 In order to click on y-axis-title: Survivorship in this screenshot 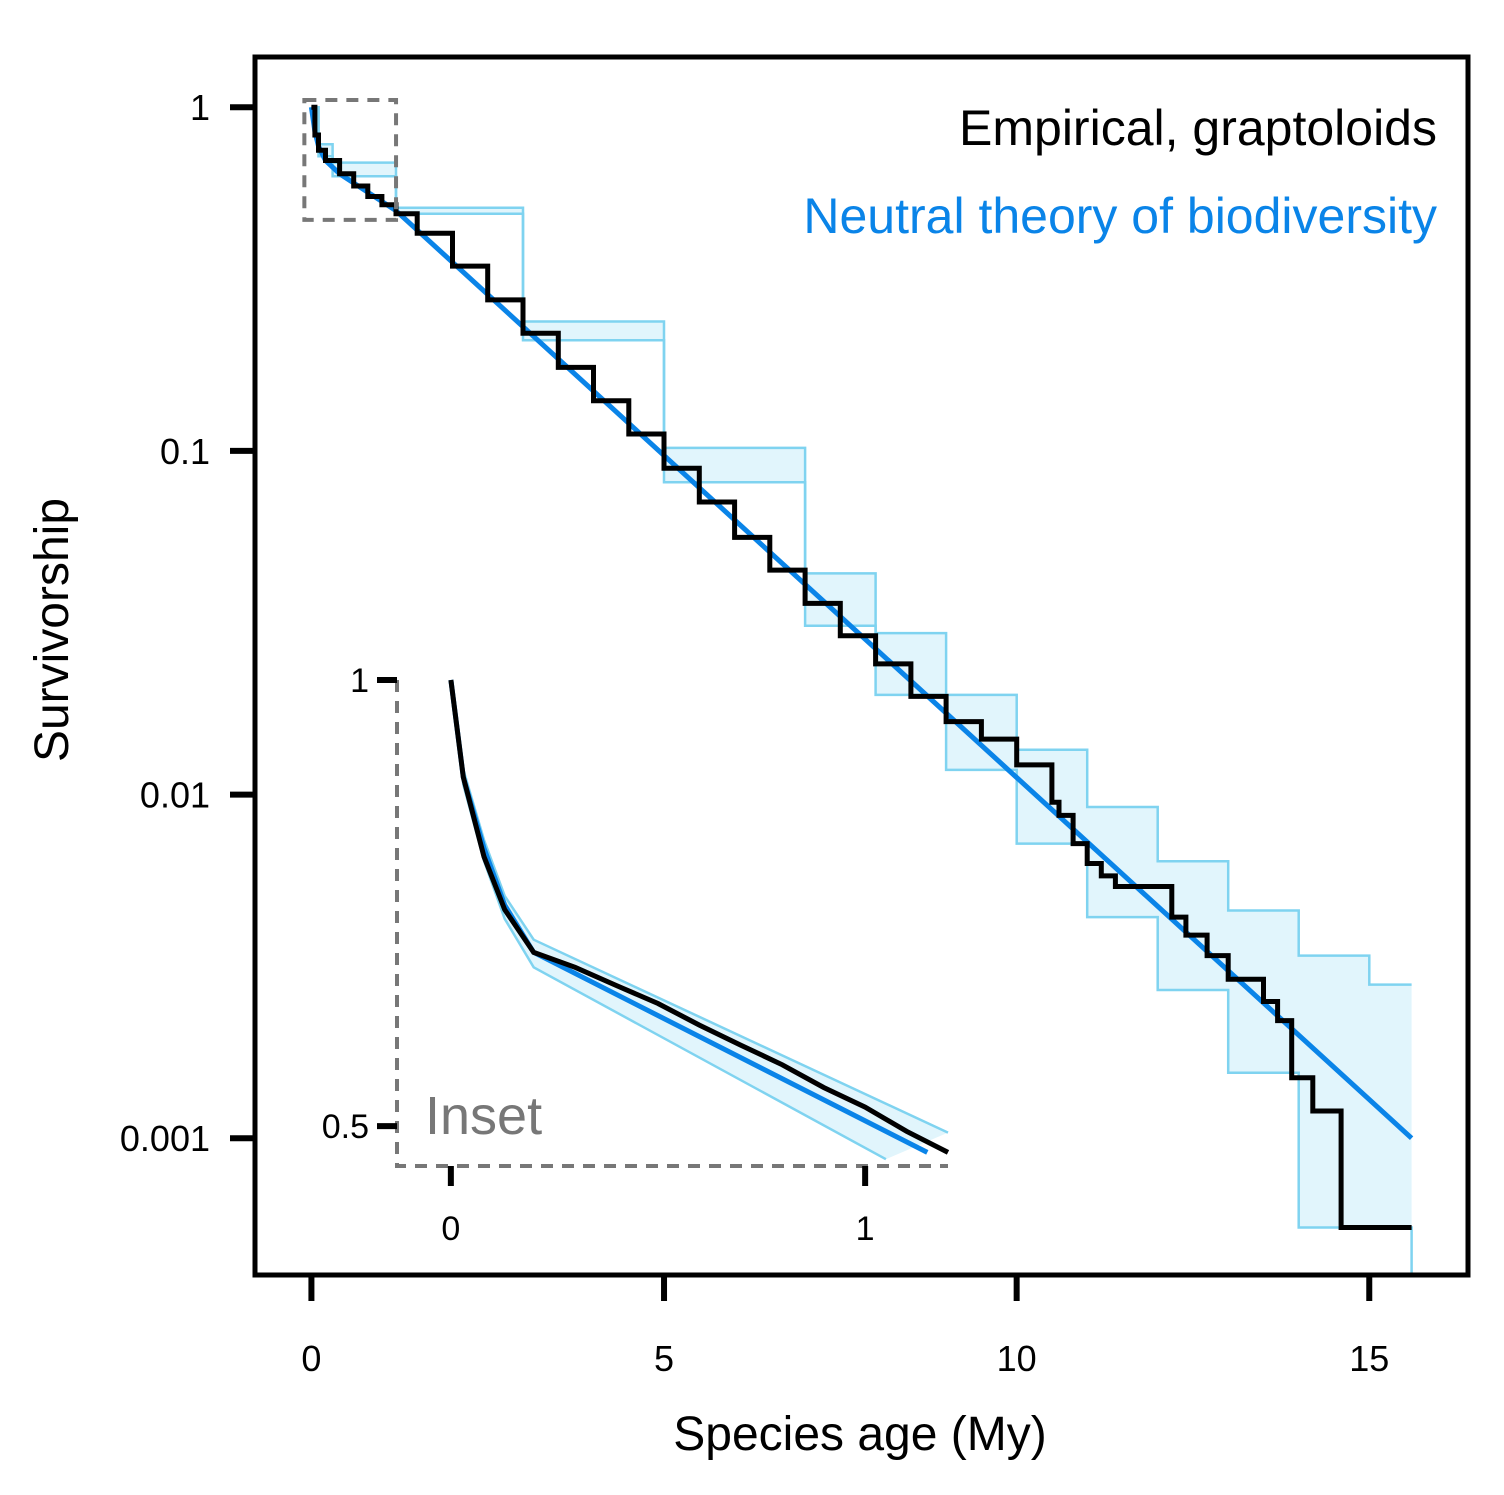, I will do `click(52, 630)`.